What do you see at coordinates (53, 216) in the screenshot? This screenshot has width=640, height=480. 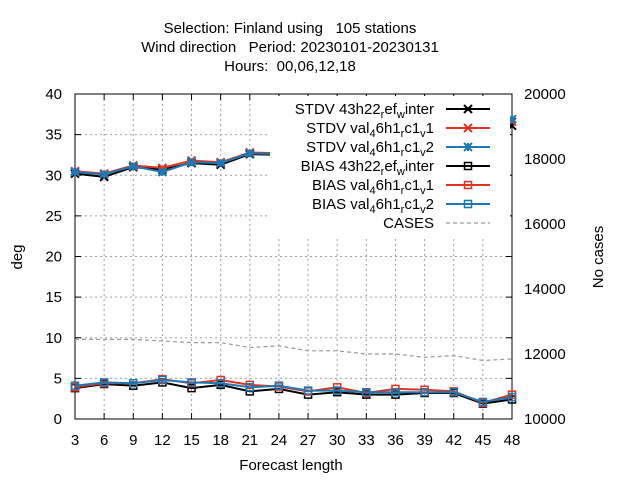 I see `y-tick-label: 25` at bounding box center [53, 216].